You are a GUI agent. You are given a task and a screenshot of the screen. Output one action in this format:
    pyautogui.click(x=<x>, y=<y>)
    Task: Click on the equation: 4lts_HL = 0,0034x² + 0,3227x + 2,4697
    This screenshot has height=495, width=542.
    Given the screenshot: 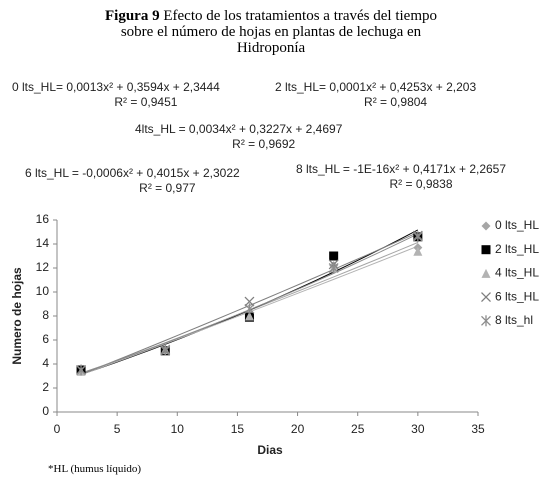 What is the action you would take?
    pyautogui.click(x=239, y=129)
    